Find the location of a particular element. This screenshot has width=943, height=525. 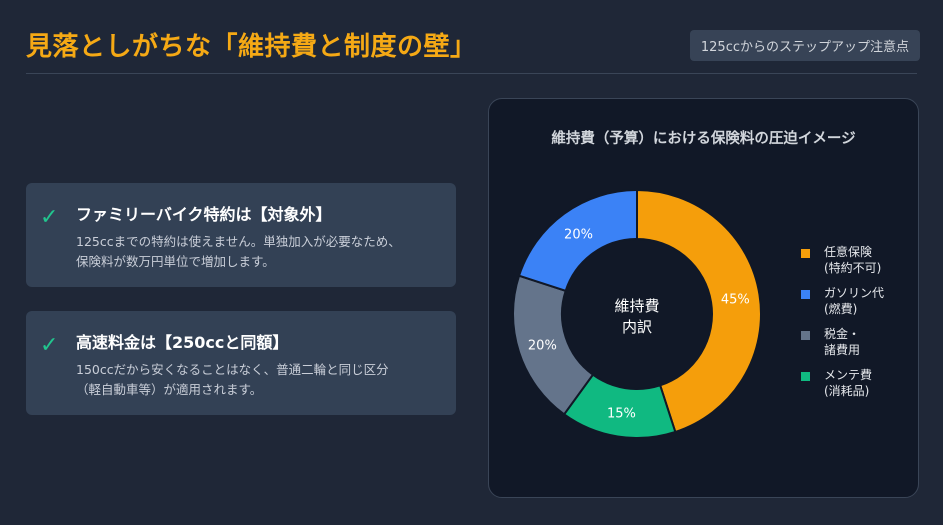

legend-label: 税金・ 諸費用 is located at coordinates (842, 342).